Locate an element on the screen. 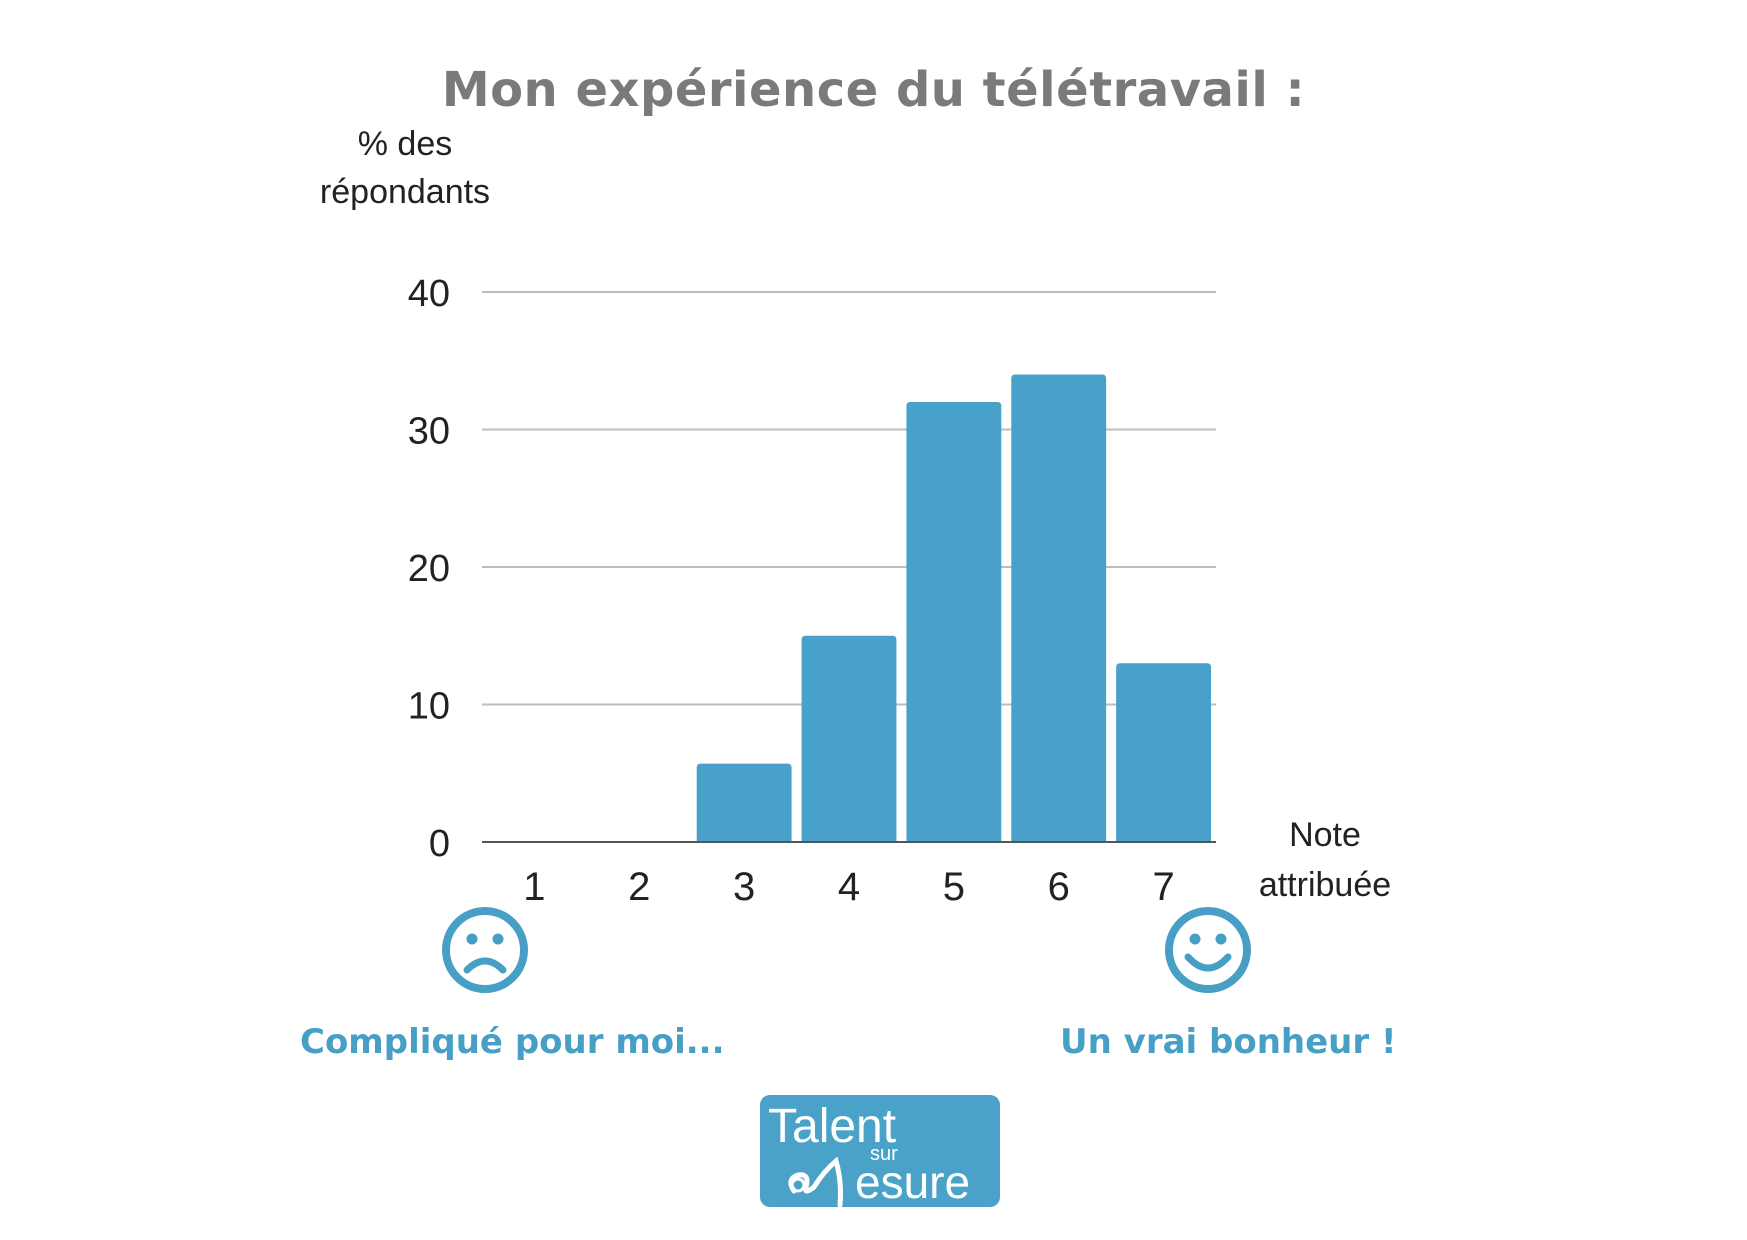  sad-face-icon is located at coordinates (485, 950).